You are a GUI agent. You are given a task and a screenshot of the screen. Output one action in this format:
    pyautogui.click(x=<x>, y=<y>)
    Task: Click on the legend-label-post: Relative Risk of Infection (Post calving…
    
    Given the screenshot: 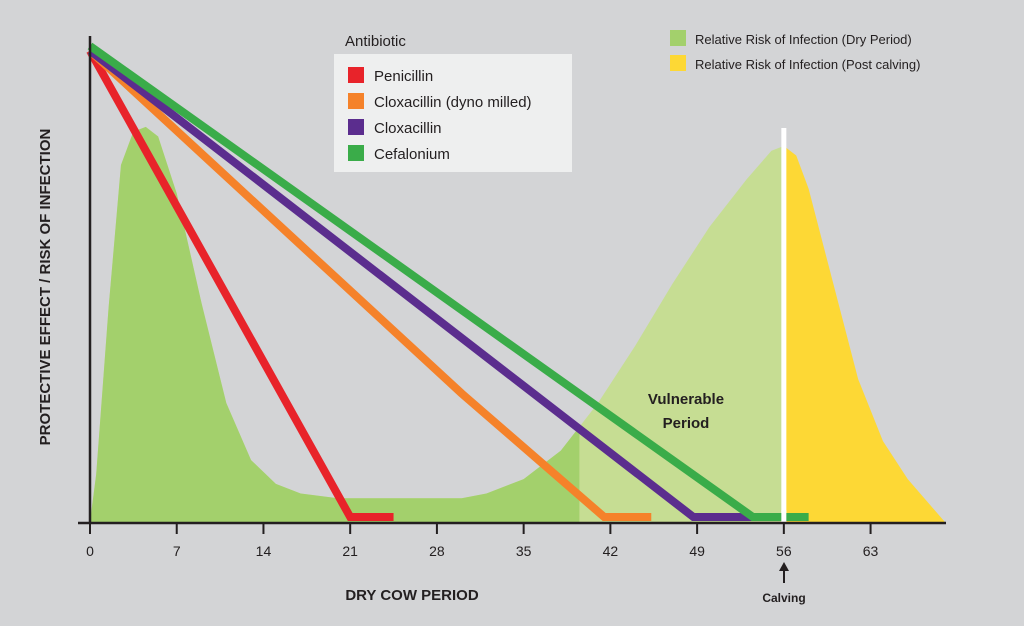 What is the action you would take?
    pyautogui.click(x=807, y=64)
    